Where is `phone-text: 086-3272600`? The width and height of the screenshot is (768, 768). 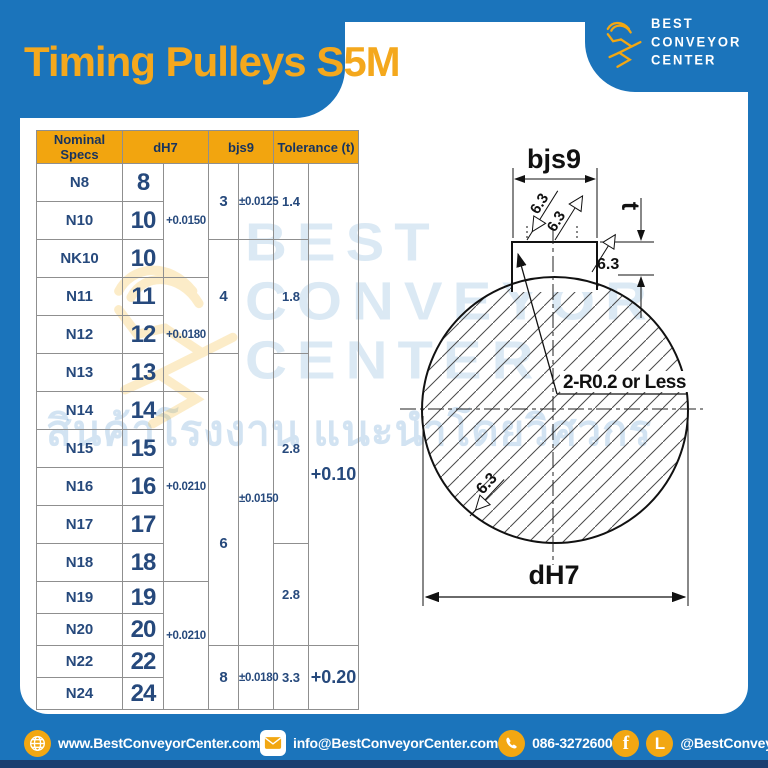 phone-text: 086-3272600 is located at coordinates (572, 743).